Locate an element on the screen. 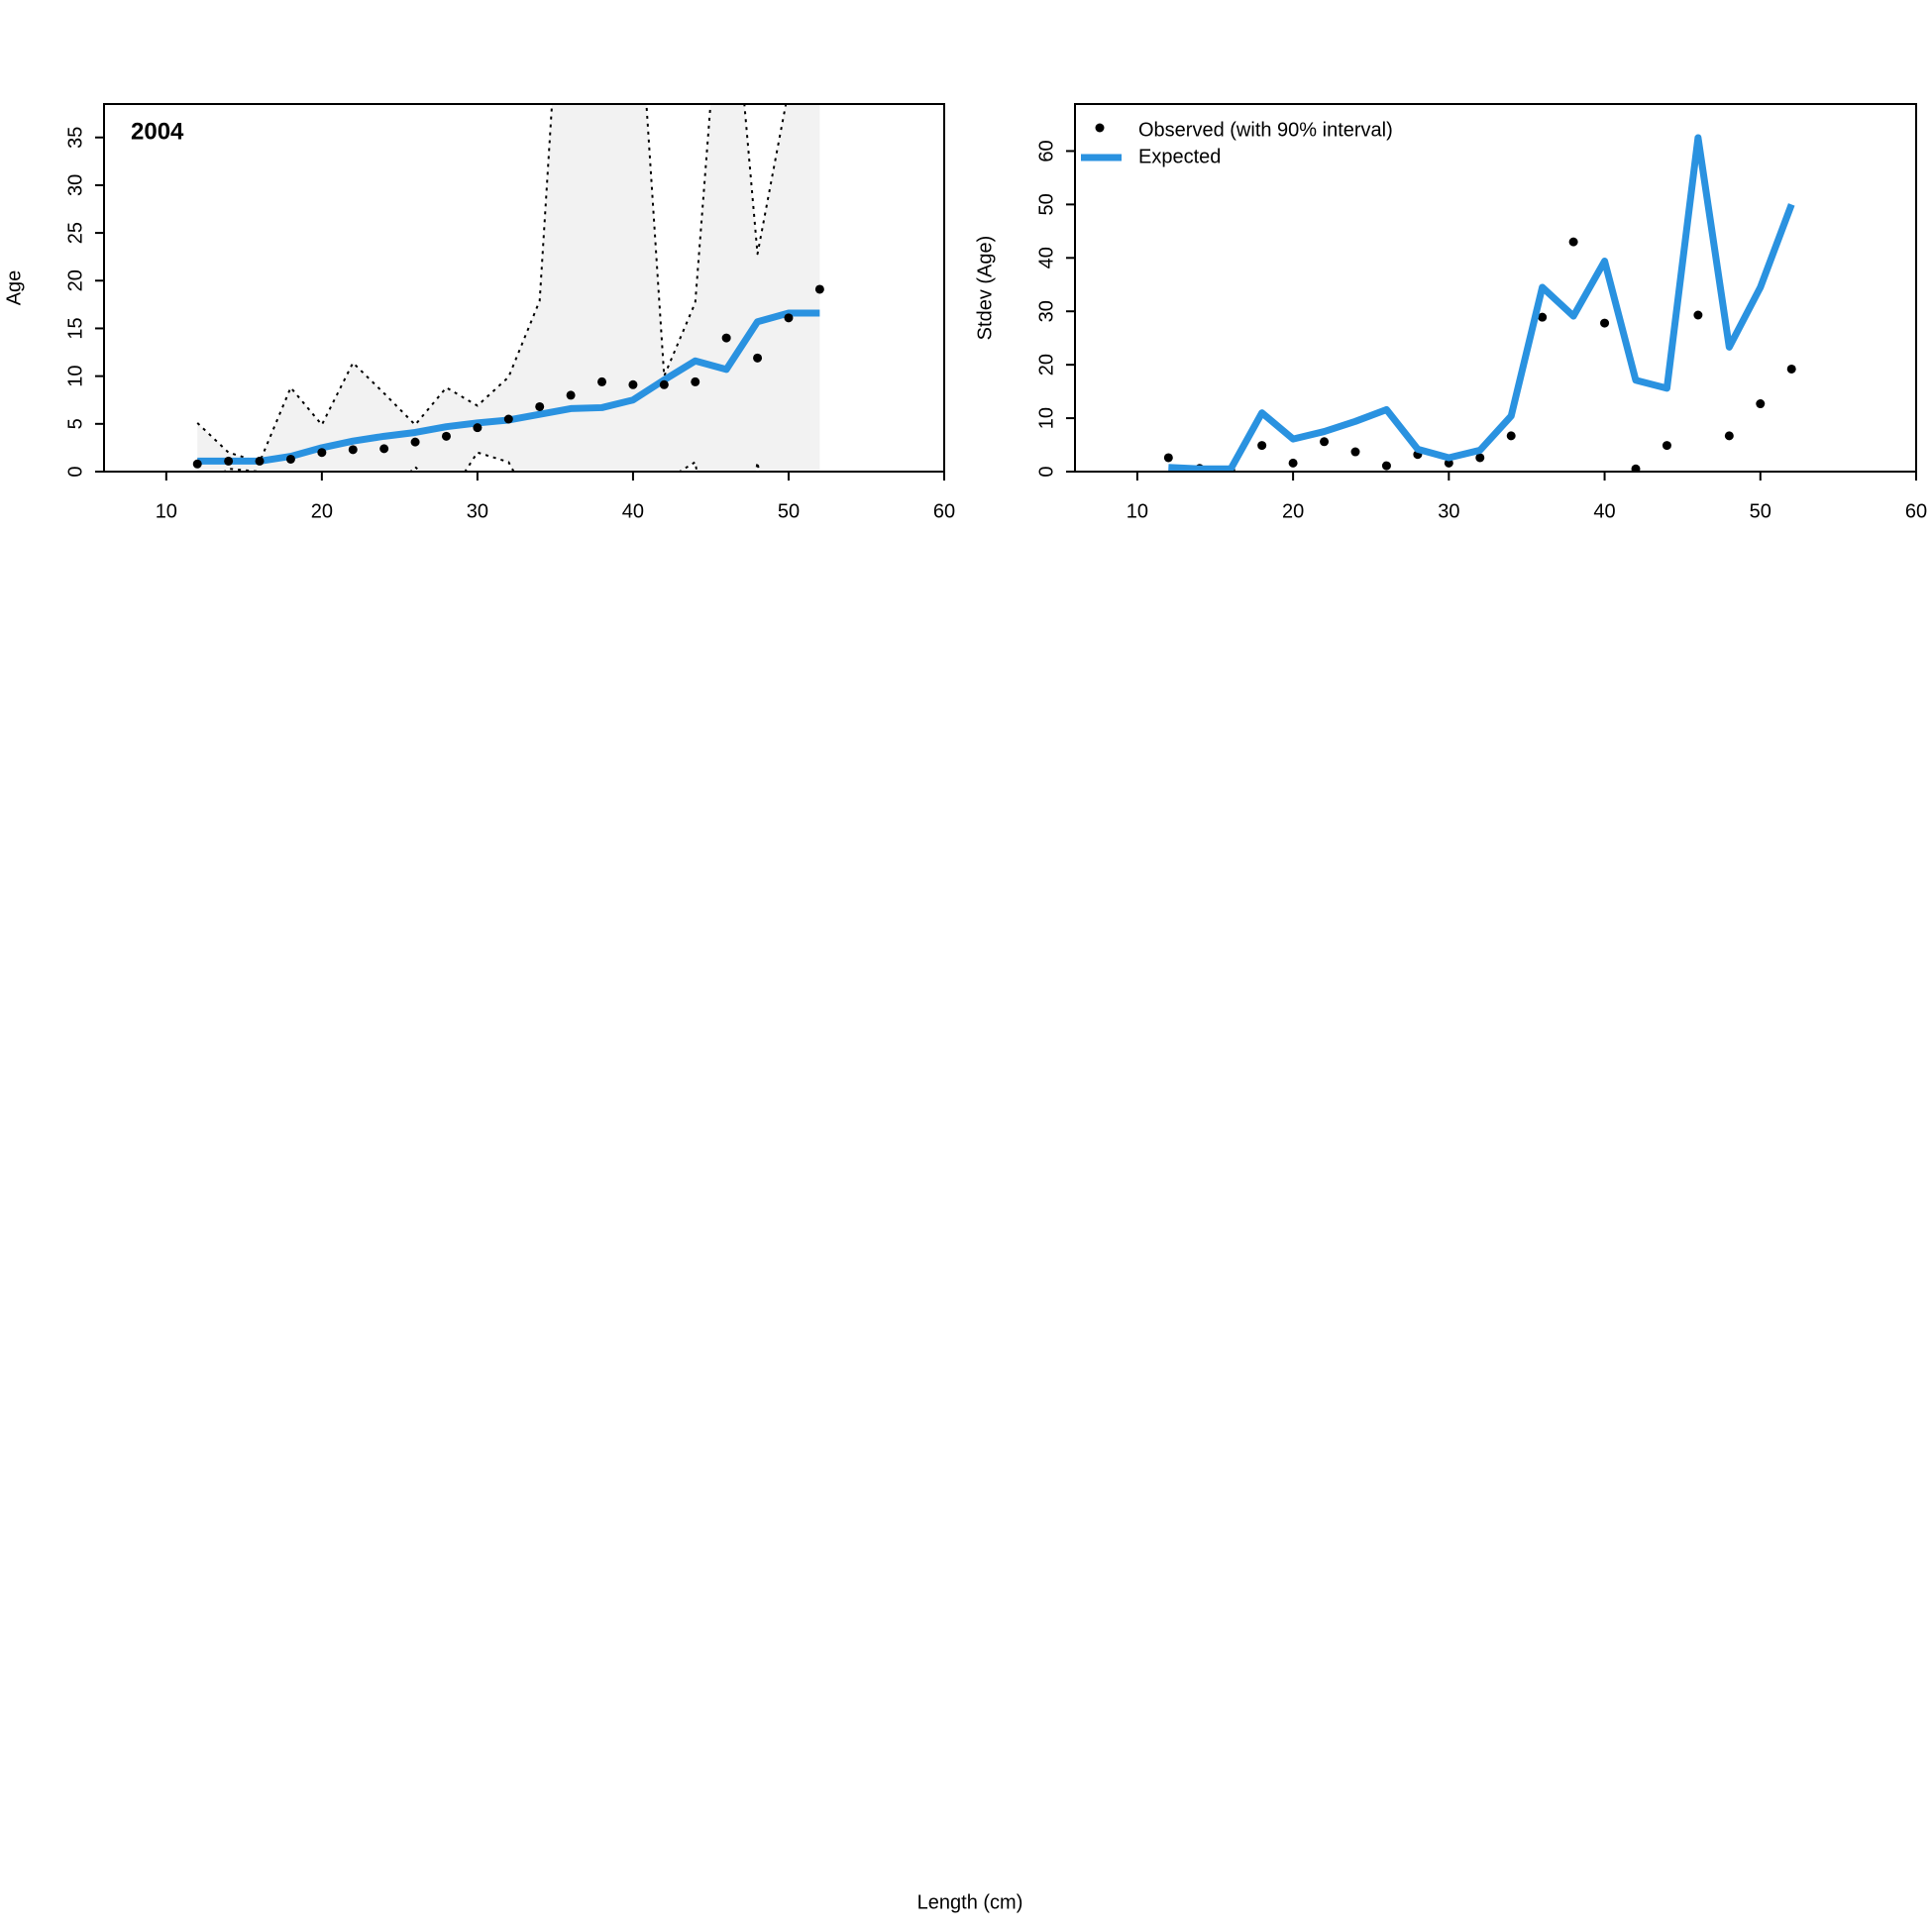  y-tick-label: 50 is located at coordinates (1046, 204).